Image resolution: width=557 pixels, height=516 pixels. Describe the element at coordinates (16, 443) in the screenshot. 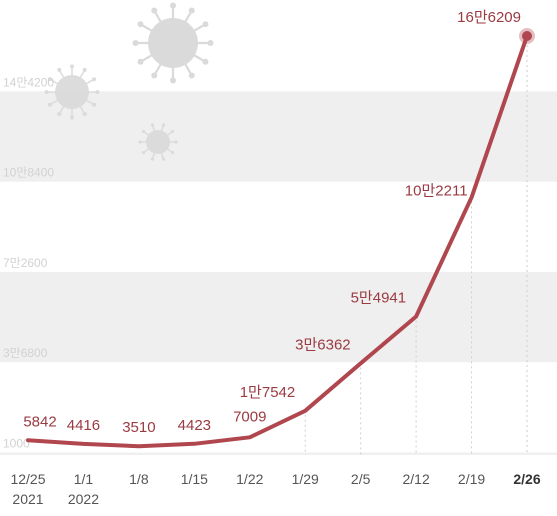

I see `y-tick-label: 1000` at that location.